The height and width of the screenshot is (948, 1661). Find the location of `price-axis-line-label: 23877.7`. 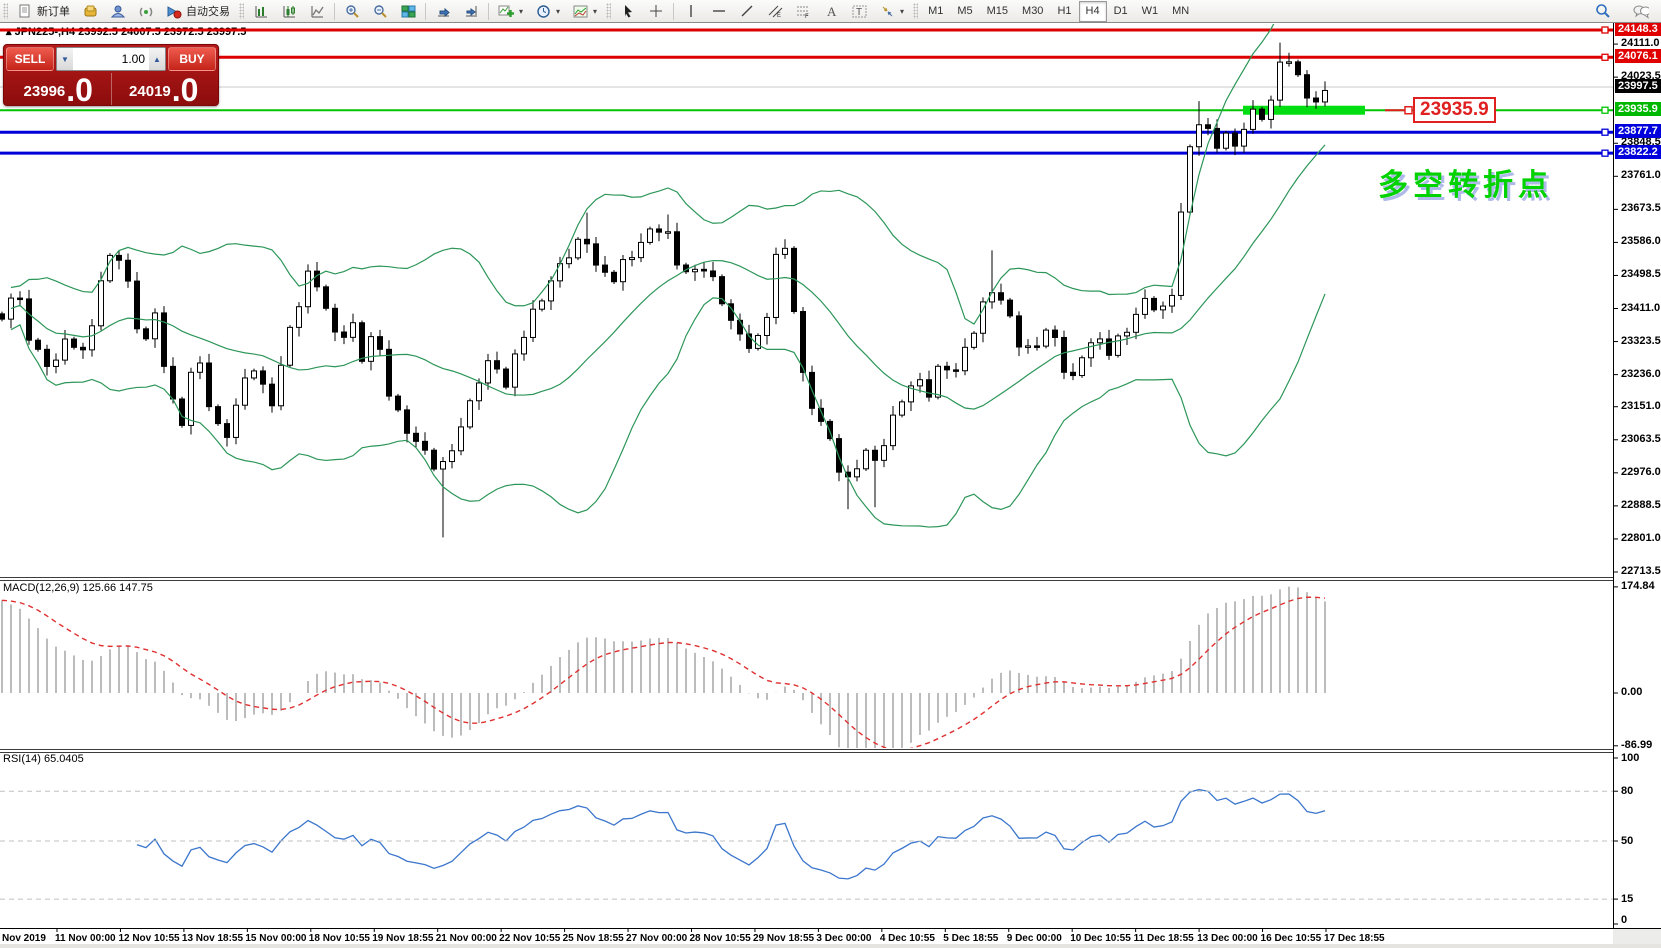

price-axis-line-label: 23877.7 is located at coordinates (1638, 131).